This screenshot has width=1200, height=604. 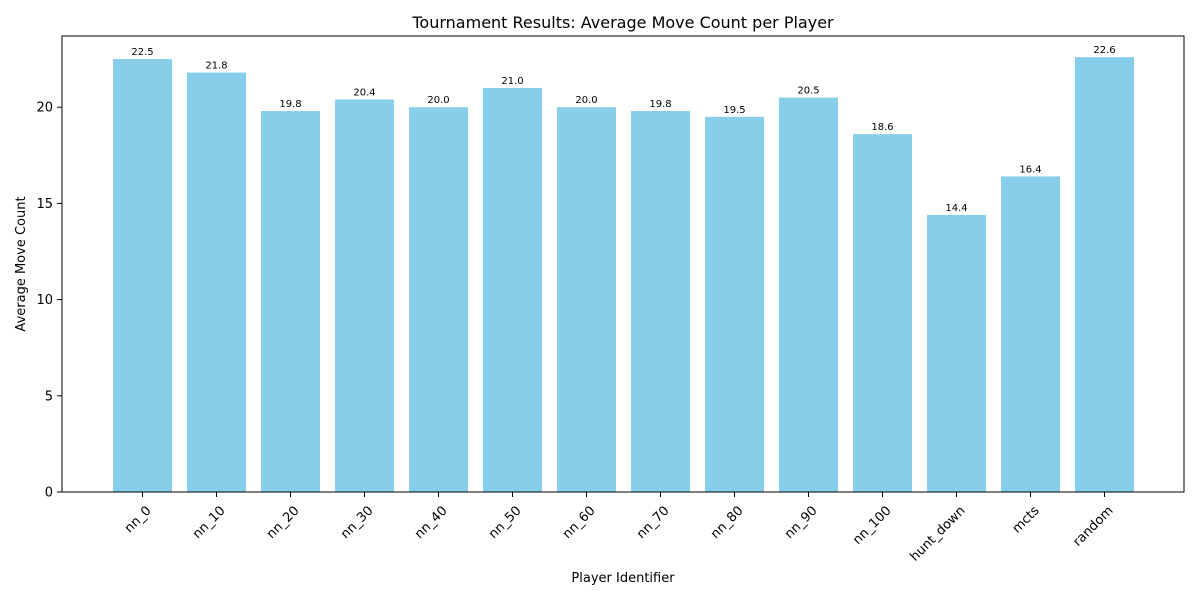 I want to click on data-label-random: 22.6, so click(x=1104, y=50).